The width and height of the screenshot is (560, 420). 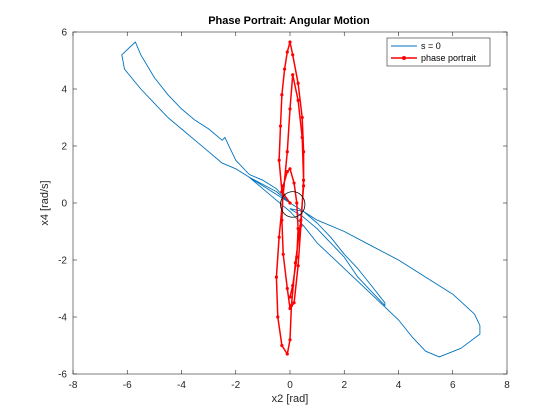 I want to click on x-tick-label: 4, so click(x=399, y=385).